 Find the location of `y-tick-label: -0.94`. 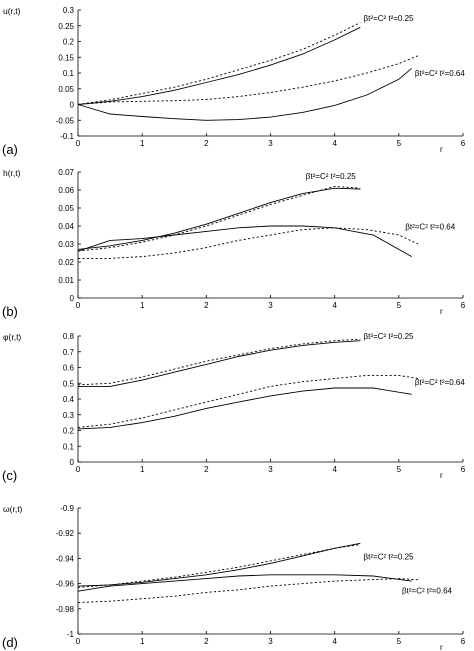

y-tick-label: -0.94 is located at coordinates (65, 558).